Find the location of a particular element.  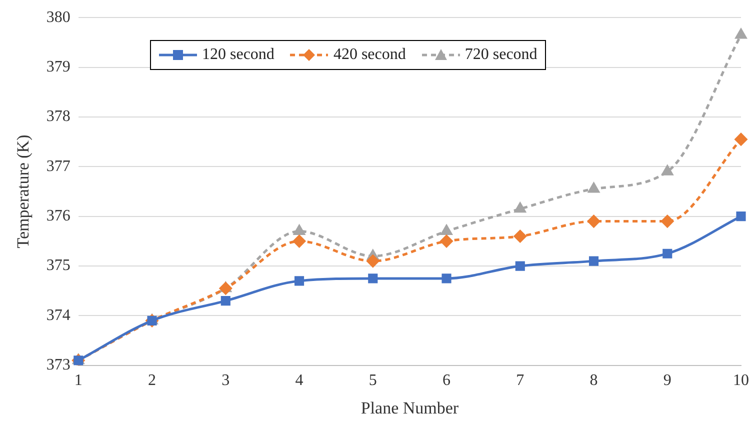

y-tick-label: 374 is located at coordinates (58, 315).